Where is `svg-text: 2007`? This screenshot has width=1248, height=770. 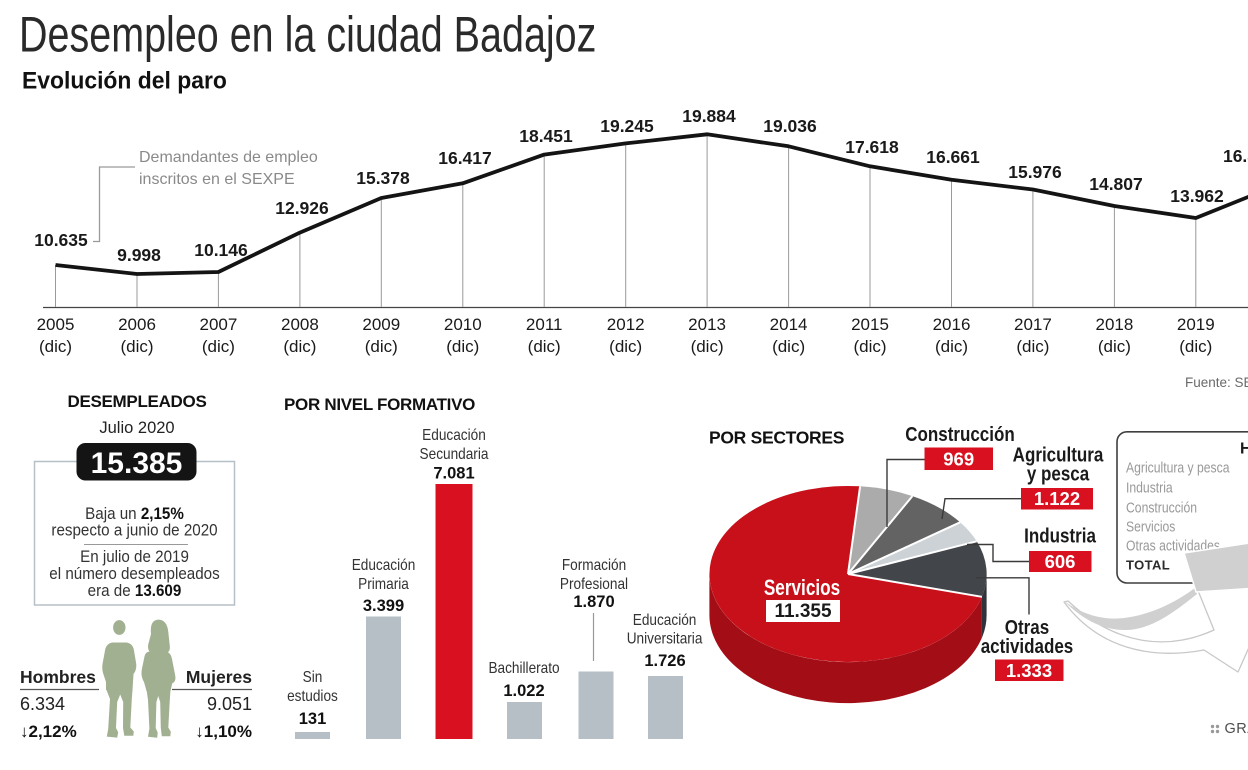 svg-text: 2007 is located at coordinates (218, 324).